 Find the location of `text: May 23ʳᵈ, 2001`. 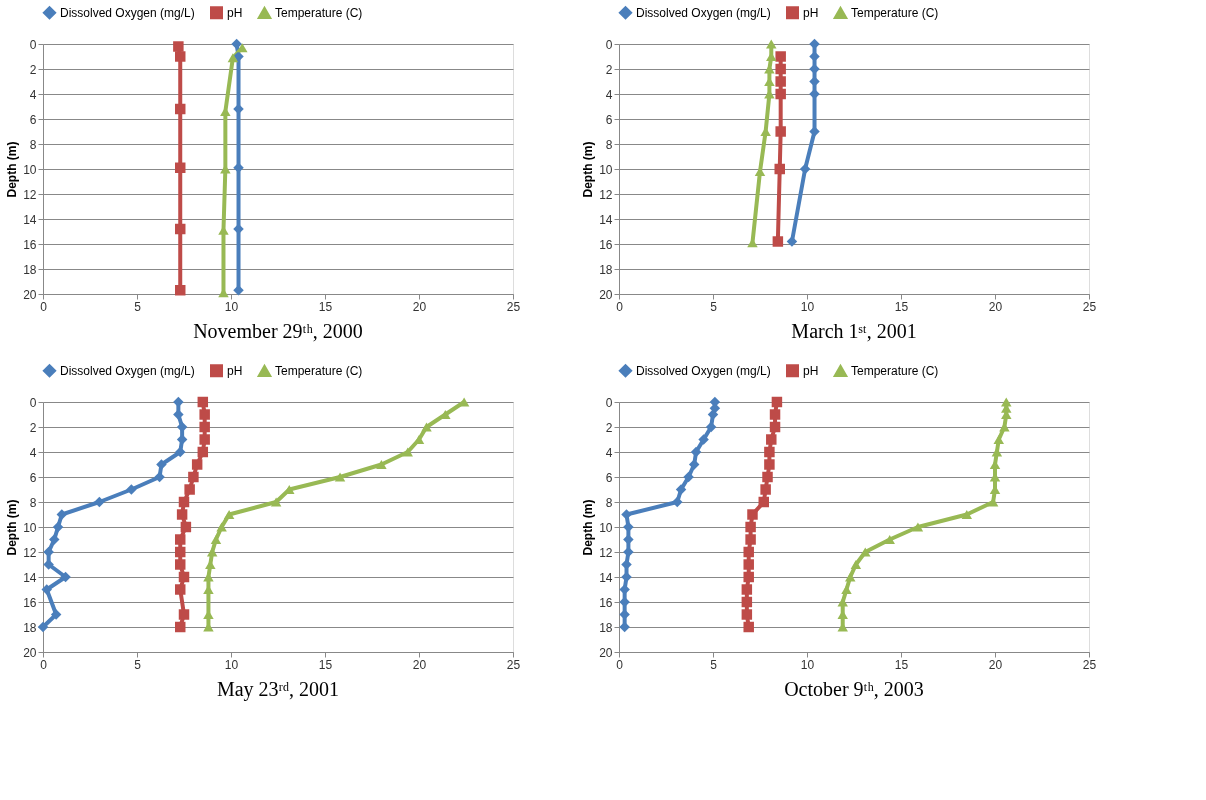

text: May 23ʳᵈ, 2001 is located at coordinates (278, 689).